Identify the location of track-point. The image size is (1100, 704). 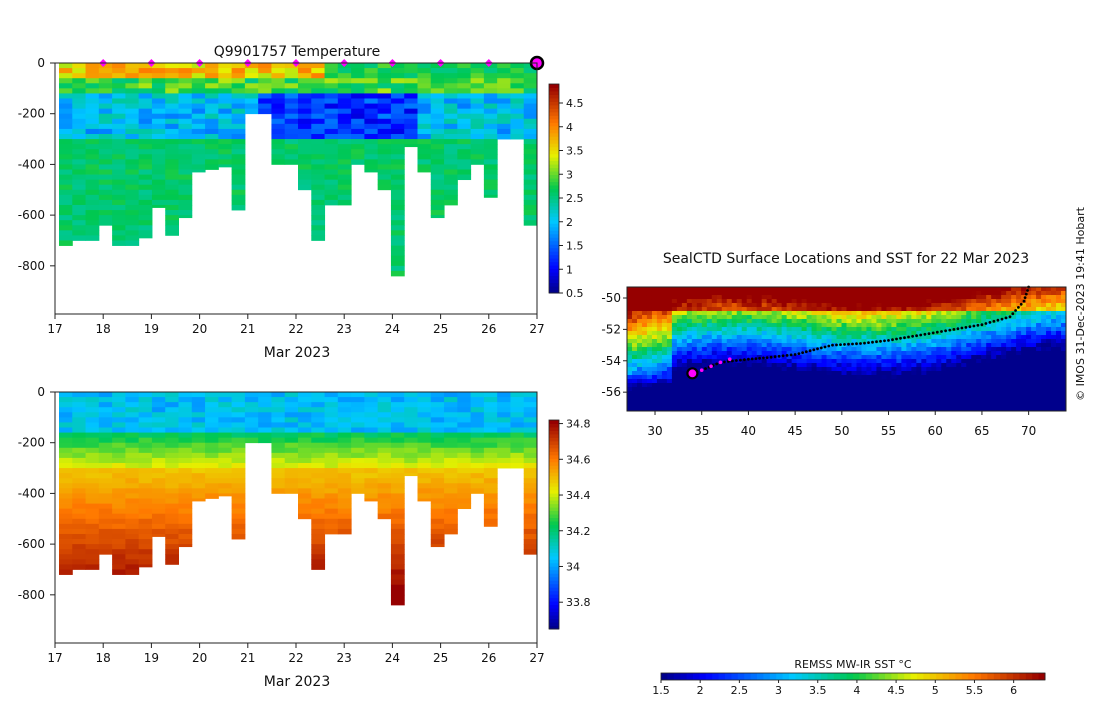
(856, 343).